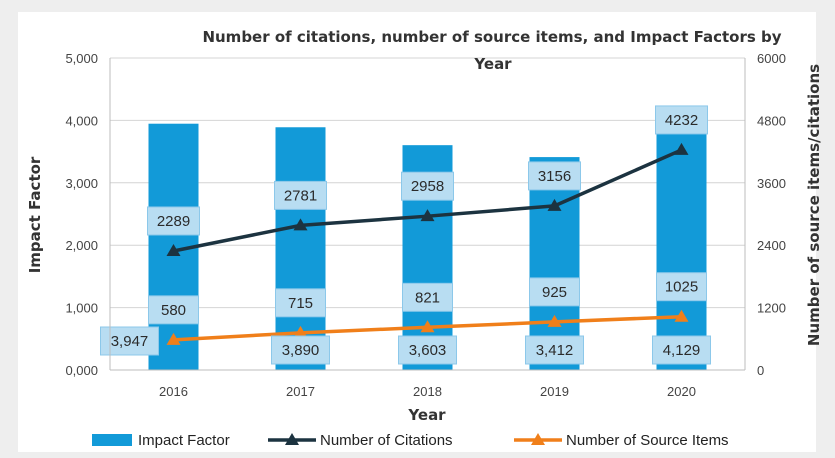  What do you see at coordinates (112, 440) in the screenshot?
I see `legend-swatch-impact-factor` at bounding box center [112, 440].